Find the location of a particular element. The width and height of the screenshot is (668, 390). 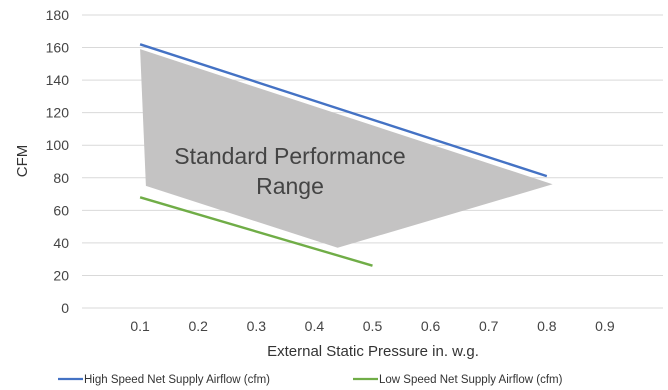

x-tick-label: 0.2 is located at coordinates (198, 326).